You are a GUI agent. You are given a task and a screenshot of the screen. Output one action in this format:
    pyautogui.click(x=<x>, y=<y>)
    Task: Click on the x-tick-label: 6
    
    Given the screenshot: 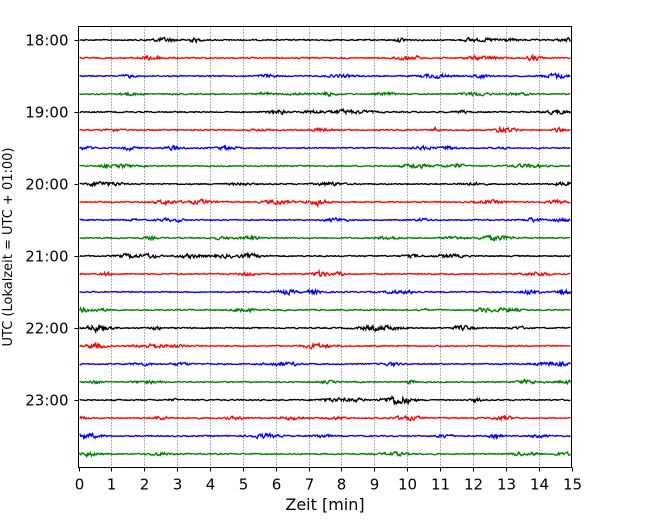 What is the action you would take?
    pyautogui.click(x=277, y=485)
    